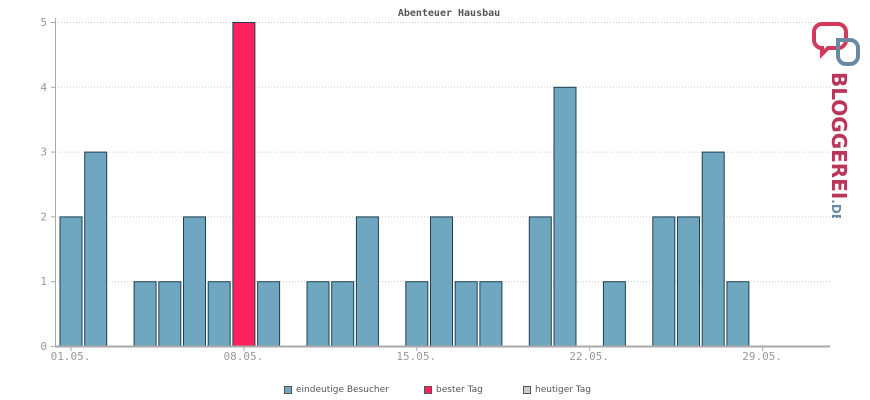  I want to click on y-tick-label: 3, so click(43, 152).